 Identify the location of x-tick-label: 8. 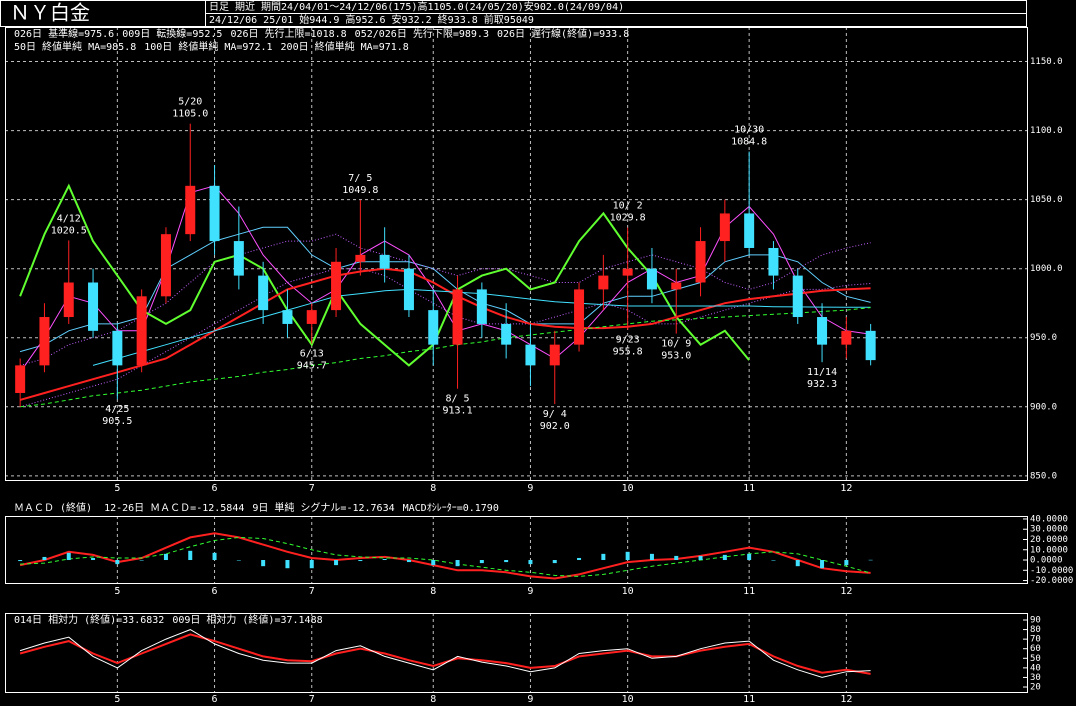
(433, 488).